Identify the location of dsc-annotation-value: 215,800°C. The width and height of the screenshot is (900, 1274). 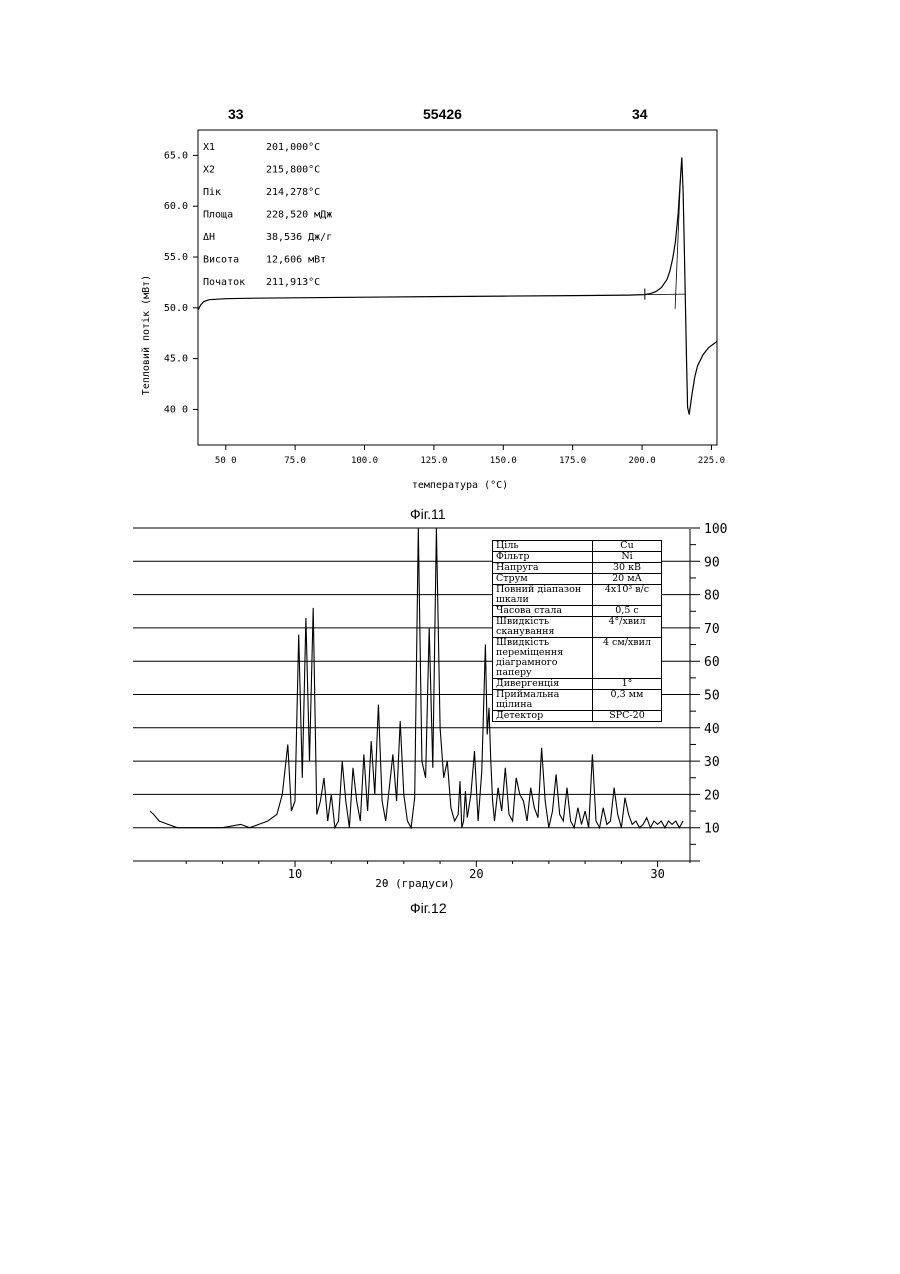
(293, 170).